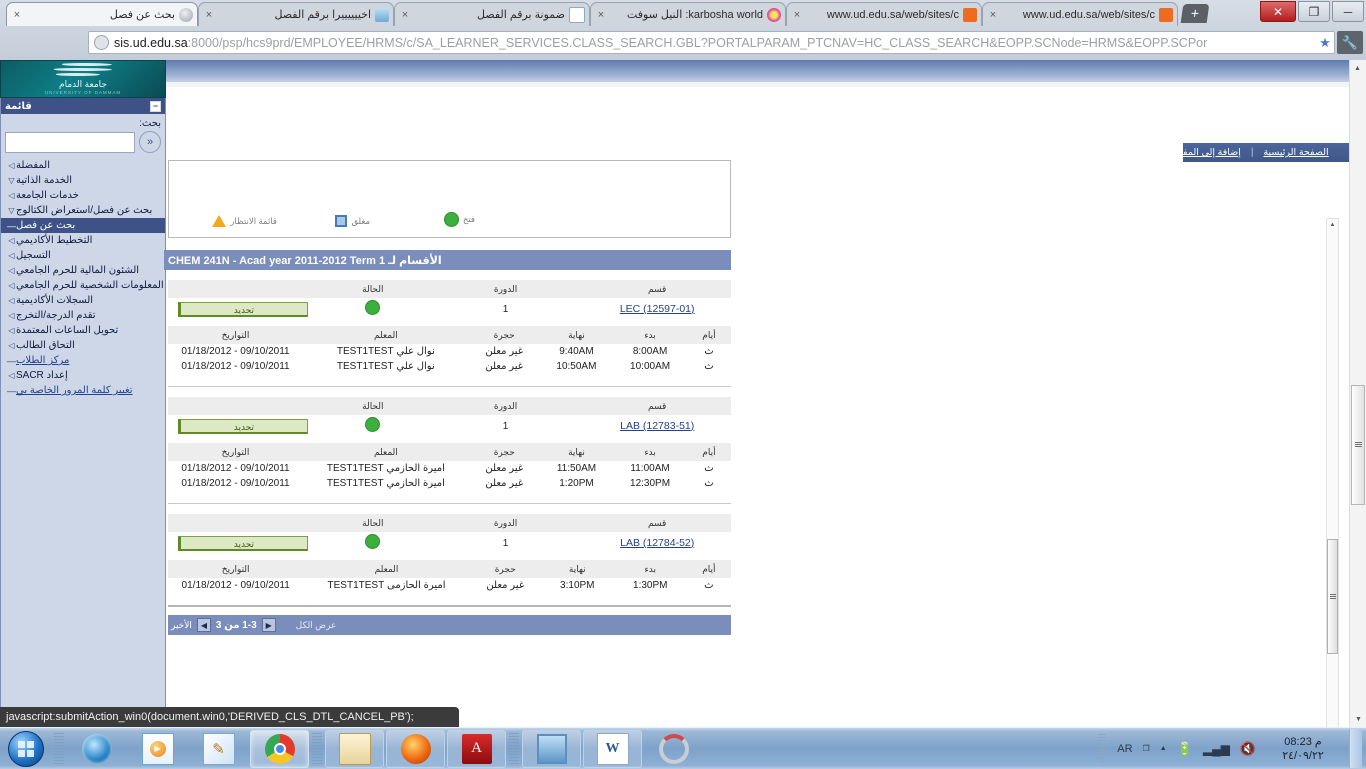 This screenshot has width=1366, height=769. I want to click on sidebar-item-enrollment: ◁ التسجيل, so click(83, 255).